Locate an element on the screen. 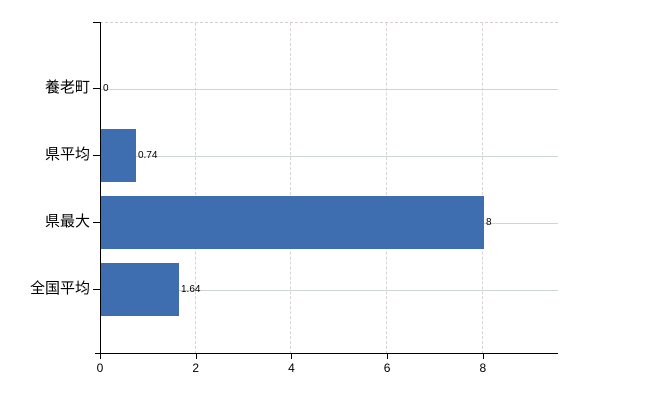  x-tick-label: 4 is located at coordinates (291, 368).